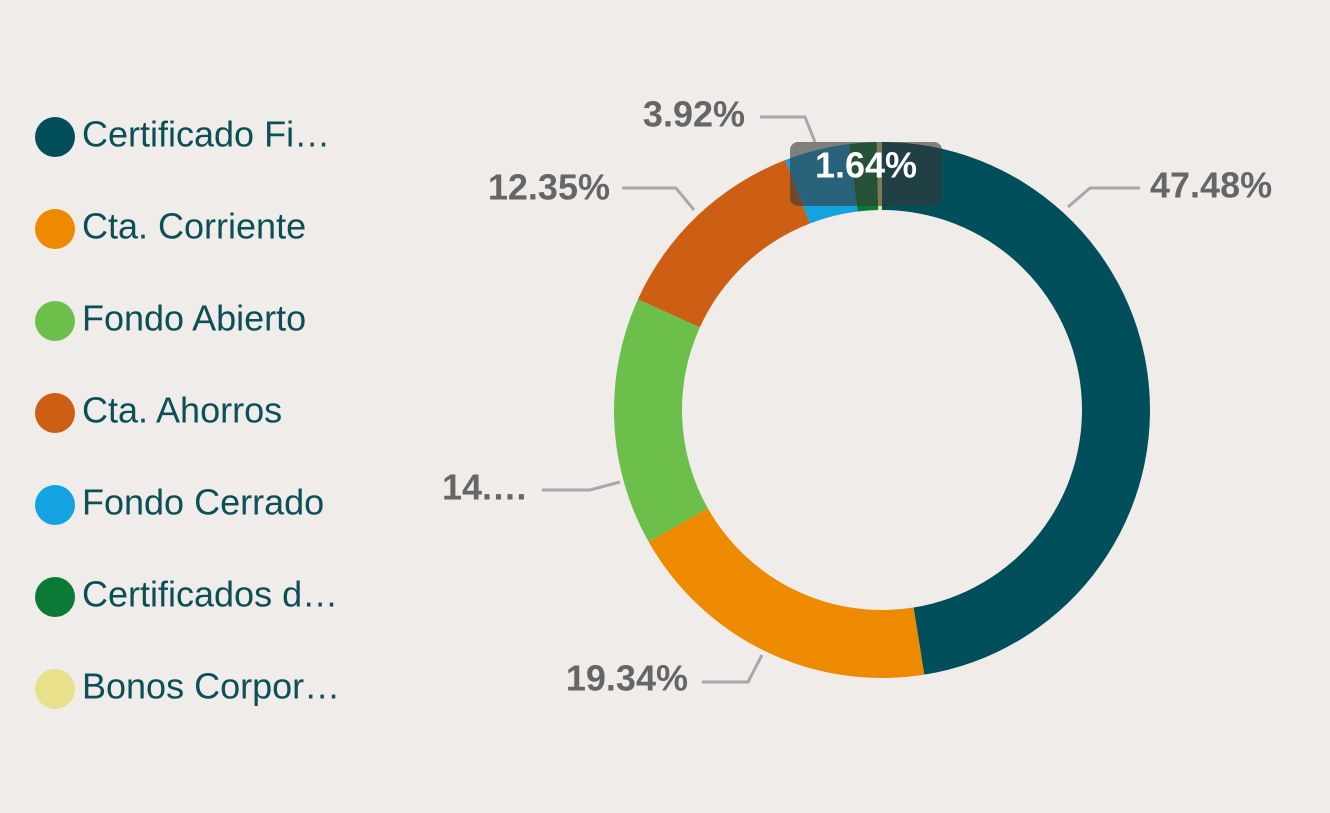 This screenshot has width=1330, height=813. What do you see at coordinates (694, 114) in the screenshot?
I see `data-label: 3.92%` at bounding box center [694, 114].